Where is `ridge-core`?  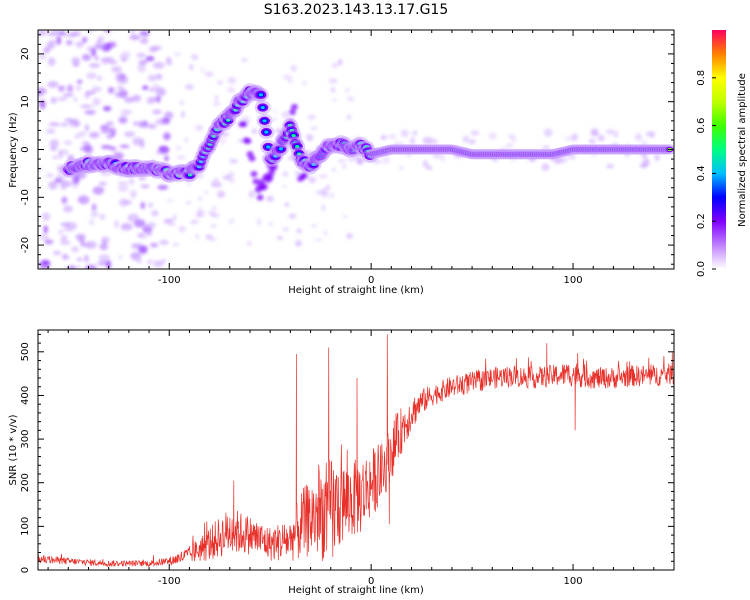 ridge-core is located at coordinates (264, 121).